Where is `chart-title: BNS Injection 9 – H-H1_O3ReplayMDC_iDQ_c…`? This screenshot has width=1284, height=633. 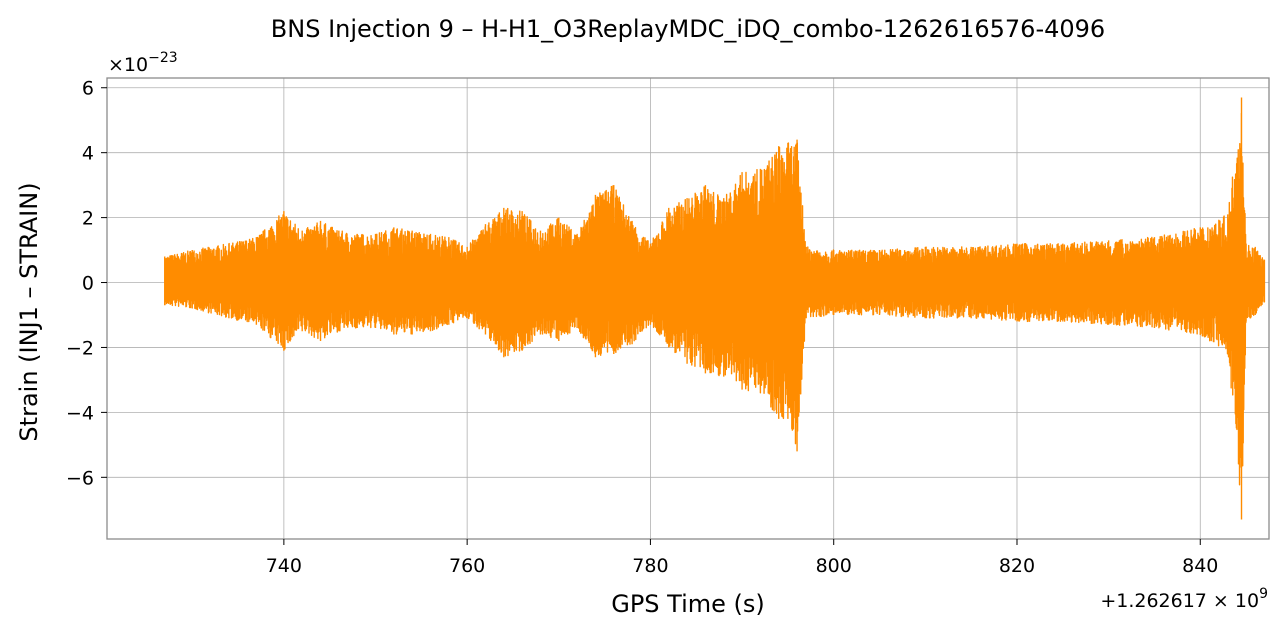
chart-title: BNS Injection 9 – H-H1_O3ReplayMDC_iDQ_c… is located at coordinates (688, 29).